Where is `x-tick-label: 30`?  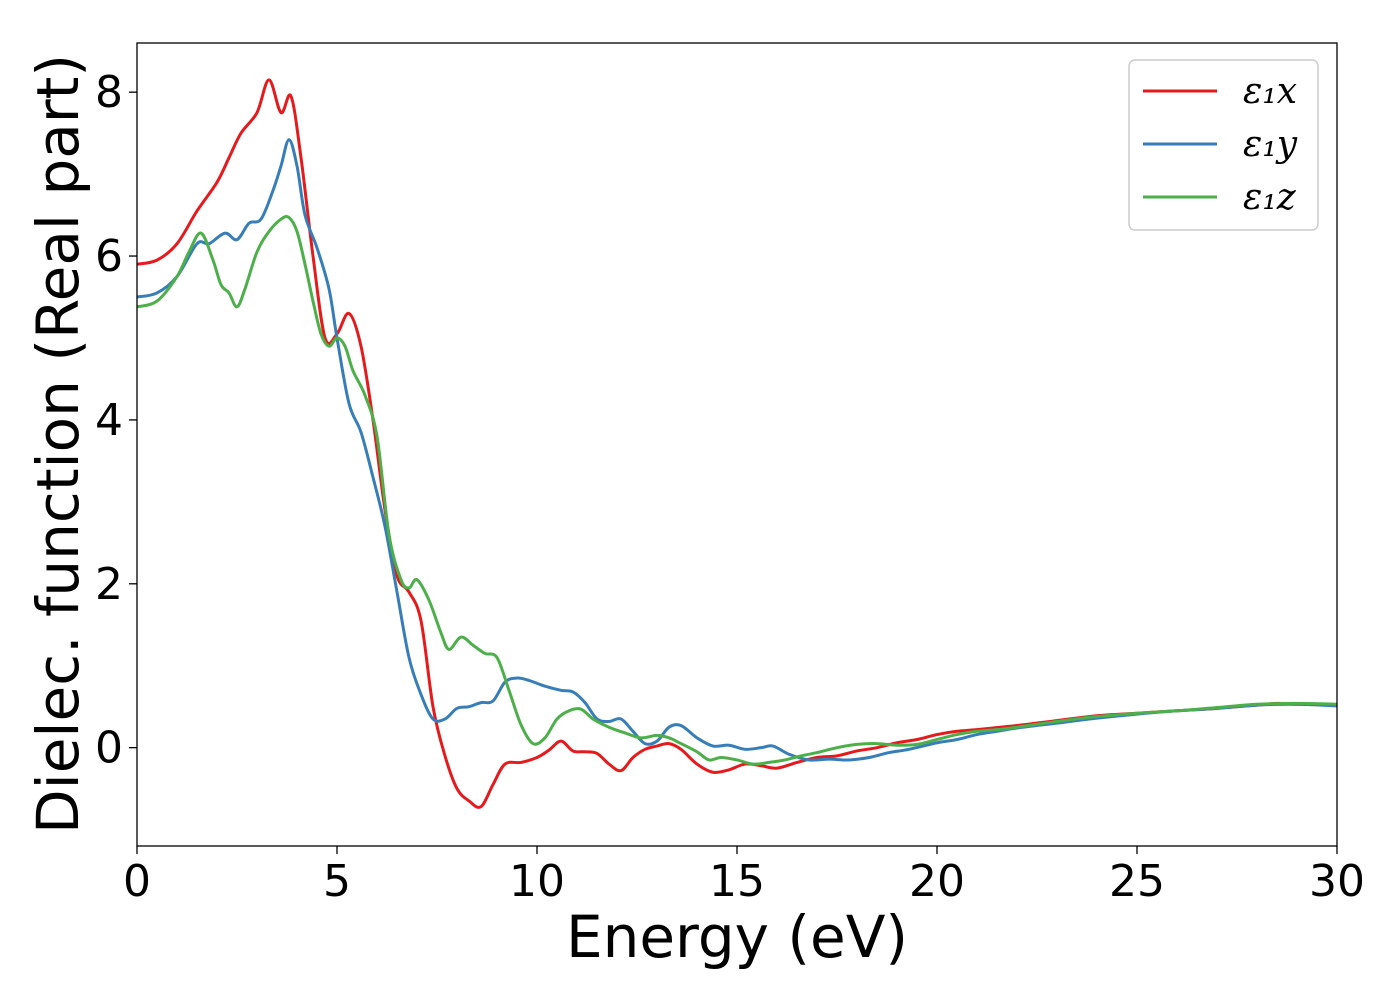
x-tick-label: 30 is located at coordinates (1337, 881).